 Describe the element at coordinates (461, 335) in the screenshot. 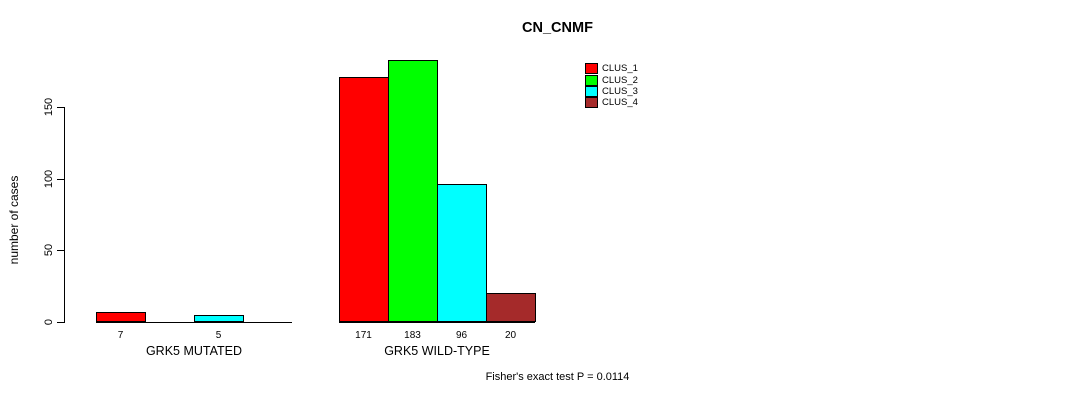

I see `bar-value-label-CLUS_3-grk5-wild-type: 96` at that location.